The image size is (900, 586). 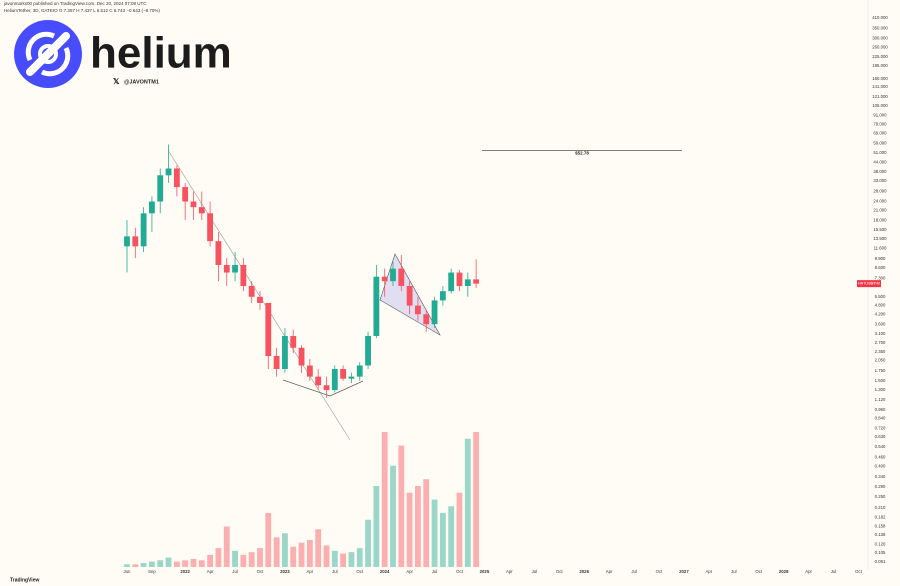 What do you see at coordinates (880, 525) in the screenshot?
I see `y-tick-label: 0.158` at bounding box center [880, 525].